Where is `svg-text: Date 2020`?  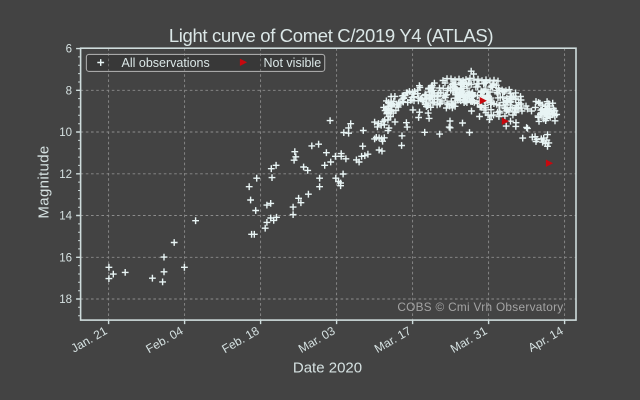
svg-text: Date 2020 is located at coordinates (327, 368).